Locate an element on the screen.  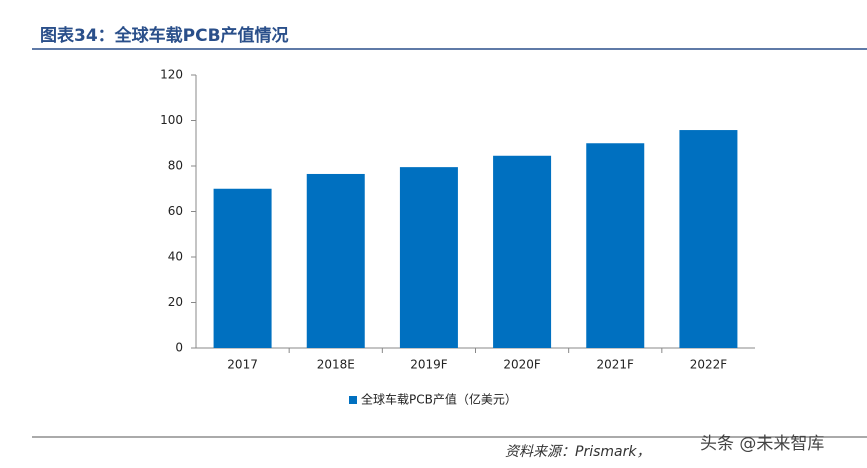
y-tick-label: 100 is located at coordinates (171, 120).